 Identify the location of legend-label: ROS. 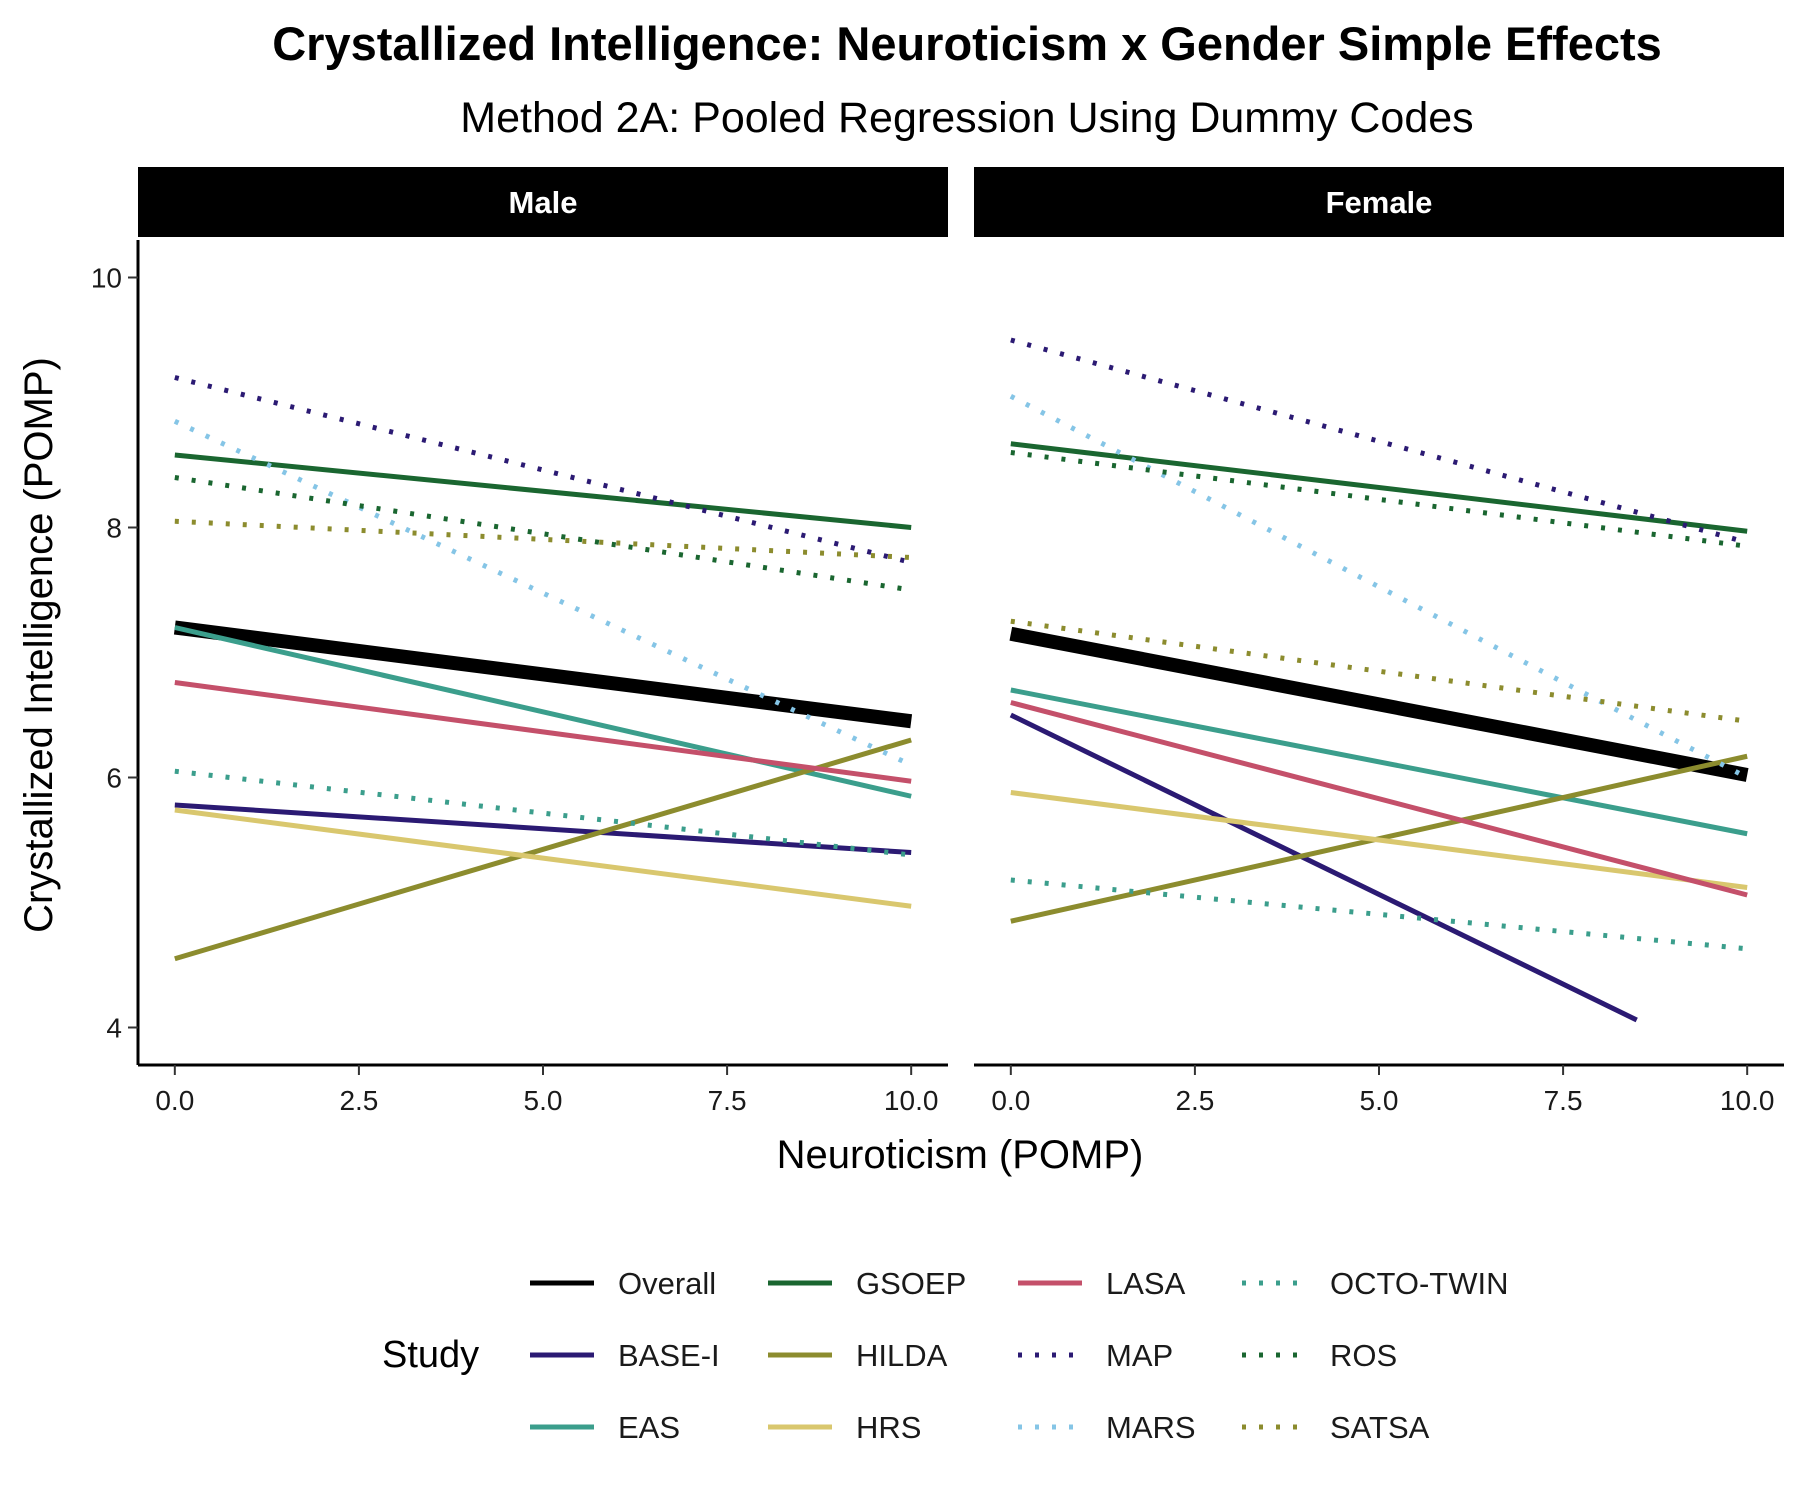
(1363, 1355).